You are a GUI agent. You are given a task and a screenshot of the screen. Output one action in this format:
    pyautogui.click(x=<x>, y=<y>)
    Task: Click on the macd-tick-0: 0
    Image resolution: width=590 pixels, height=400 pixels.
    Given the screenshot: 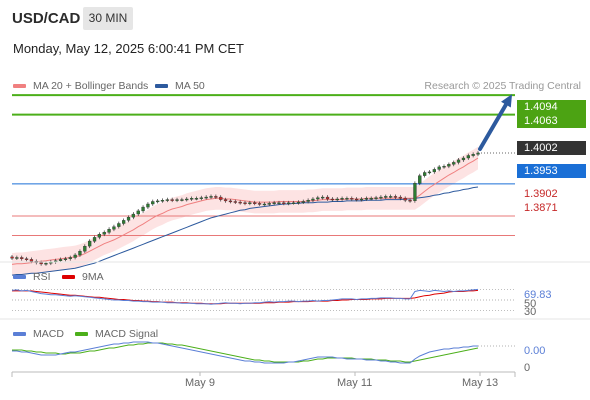 What is the action you would take?
    pyautogui.click(x=527, y=368)
    